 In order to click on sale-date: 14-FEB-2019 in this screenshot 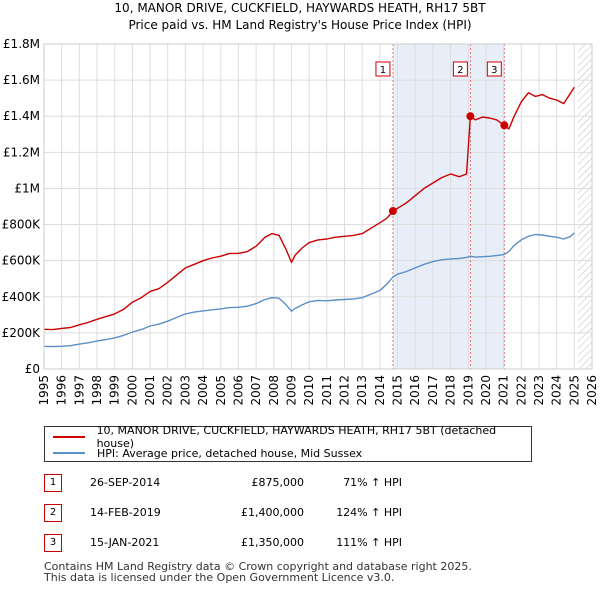, I will do `click(125, 512)`.